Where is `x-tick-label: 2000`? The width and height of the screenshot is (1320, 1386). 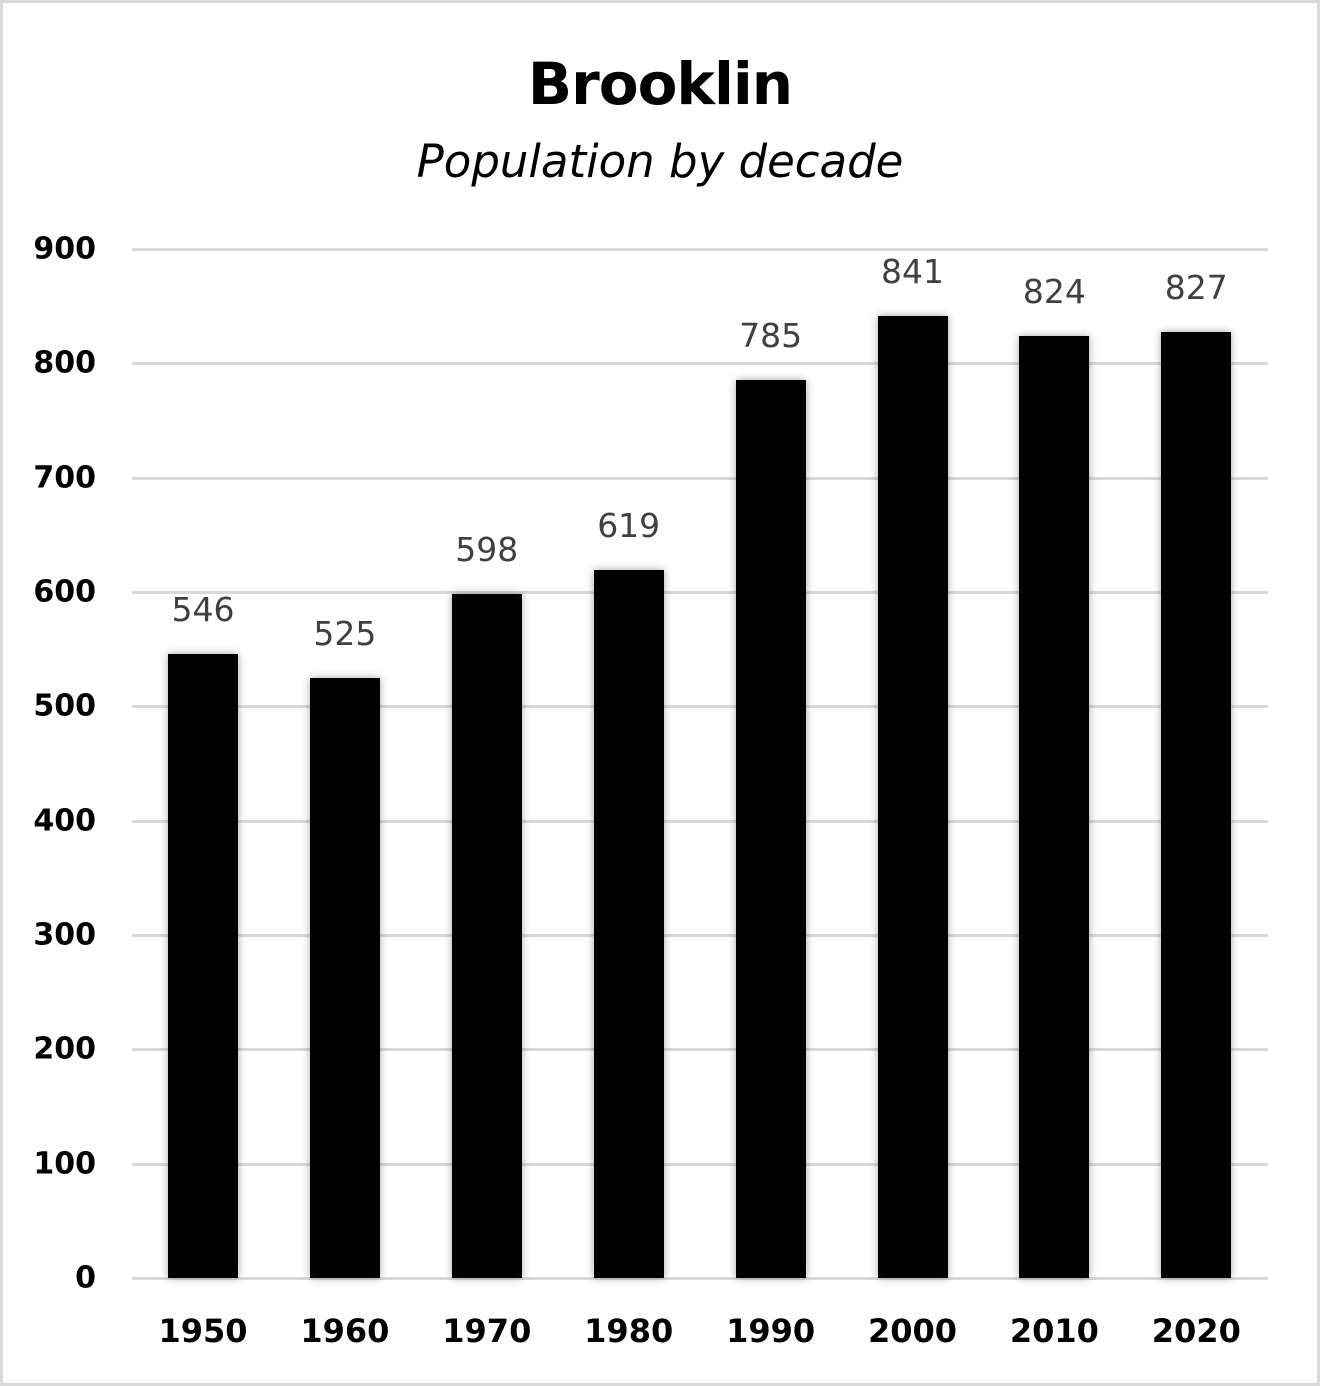
x-tick-label: 2000 is located at coordinates (912, 1331).